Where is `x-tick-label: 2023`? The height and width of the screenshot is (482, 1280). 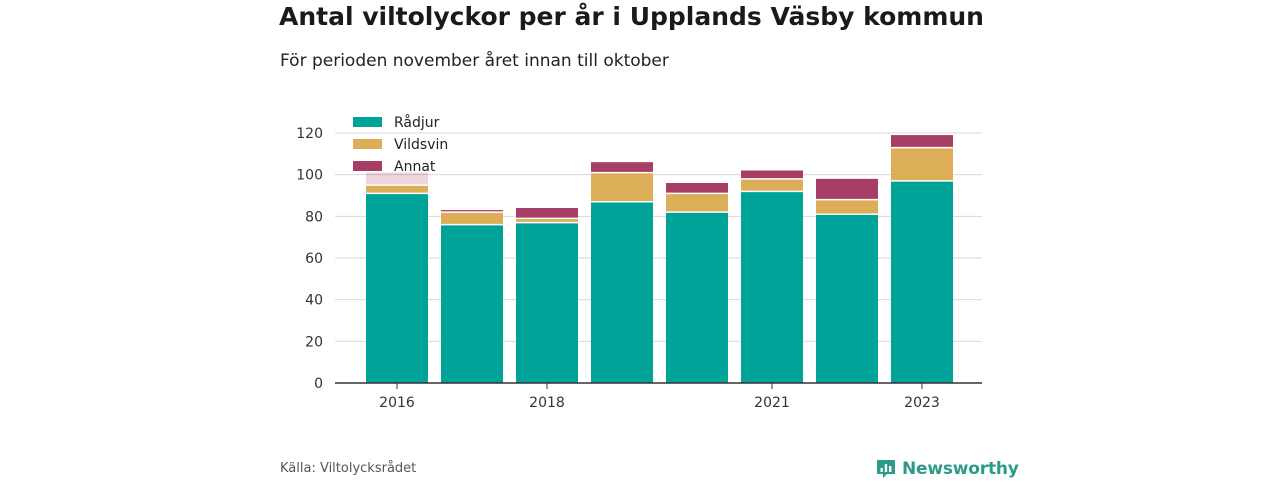
x-tick-label: 2023 is located at coordinates (922, 403).